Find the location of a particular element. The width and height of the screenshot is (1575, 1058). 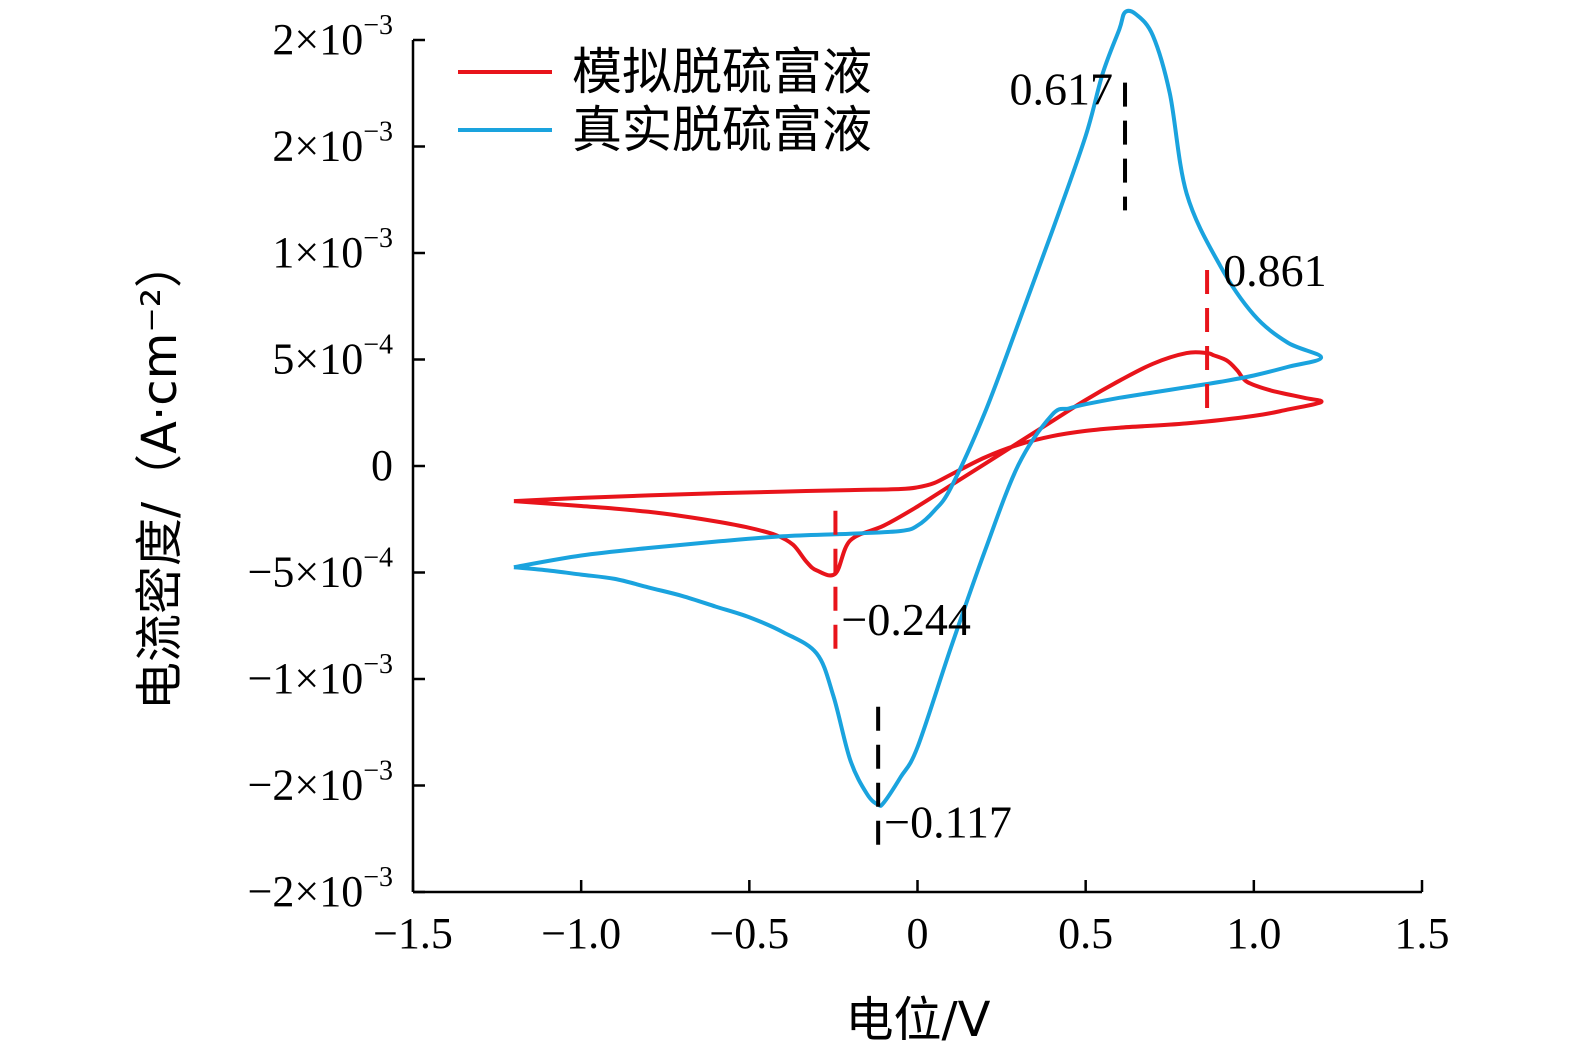

y-tick-label: 0 is located at coordinates (382, 465).